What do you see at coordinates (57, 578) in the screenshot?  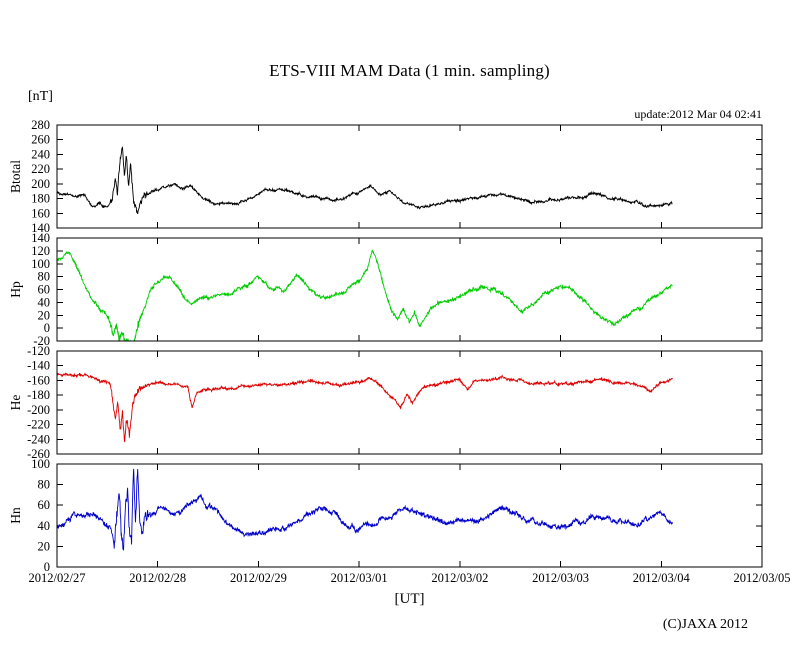 I see `x-tick-label: 2012/02/27` at bounding box center [57, 578].